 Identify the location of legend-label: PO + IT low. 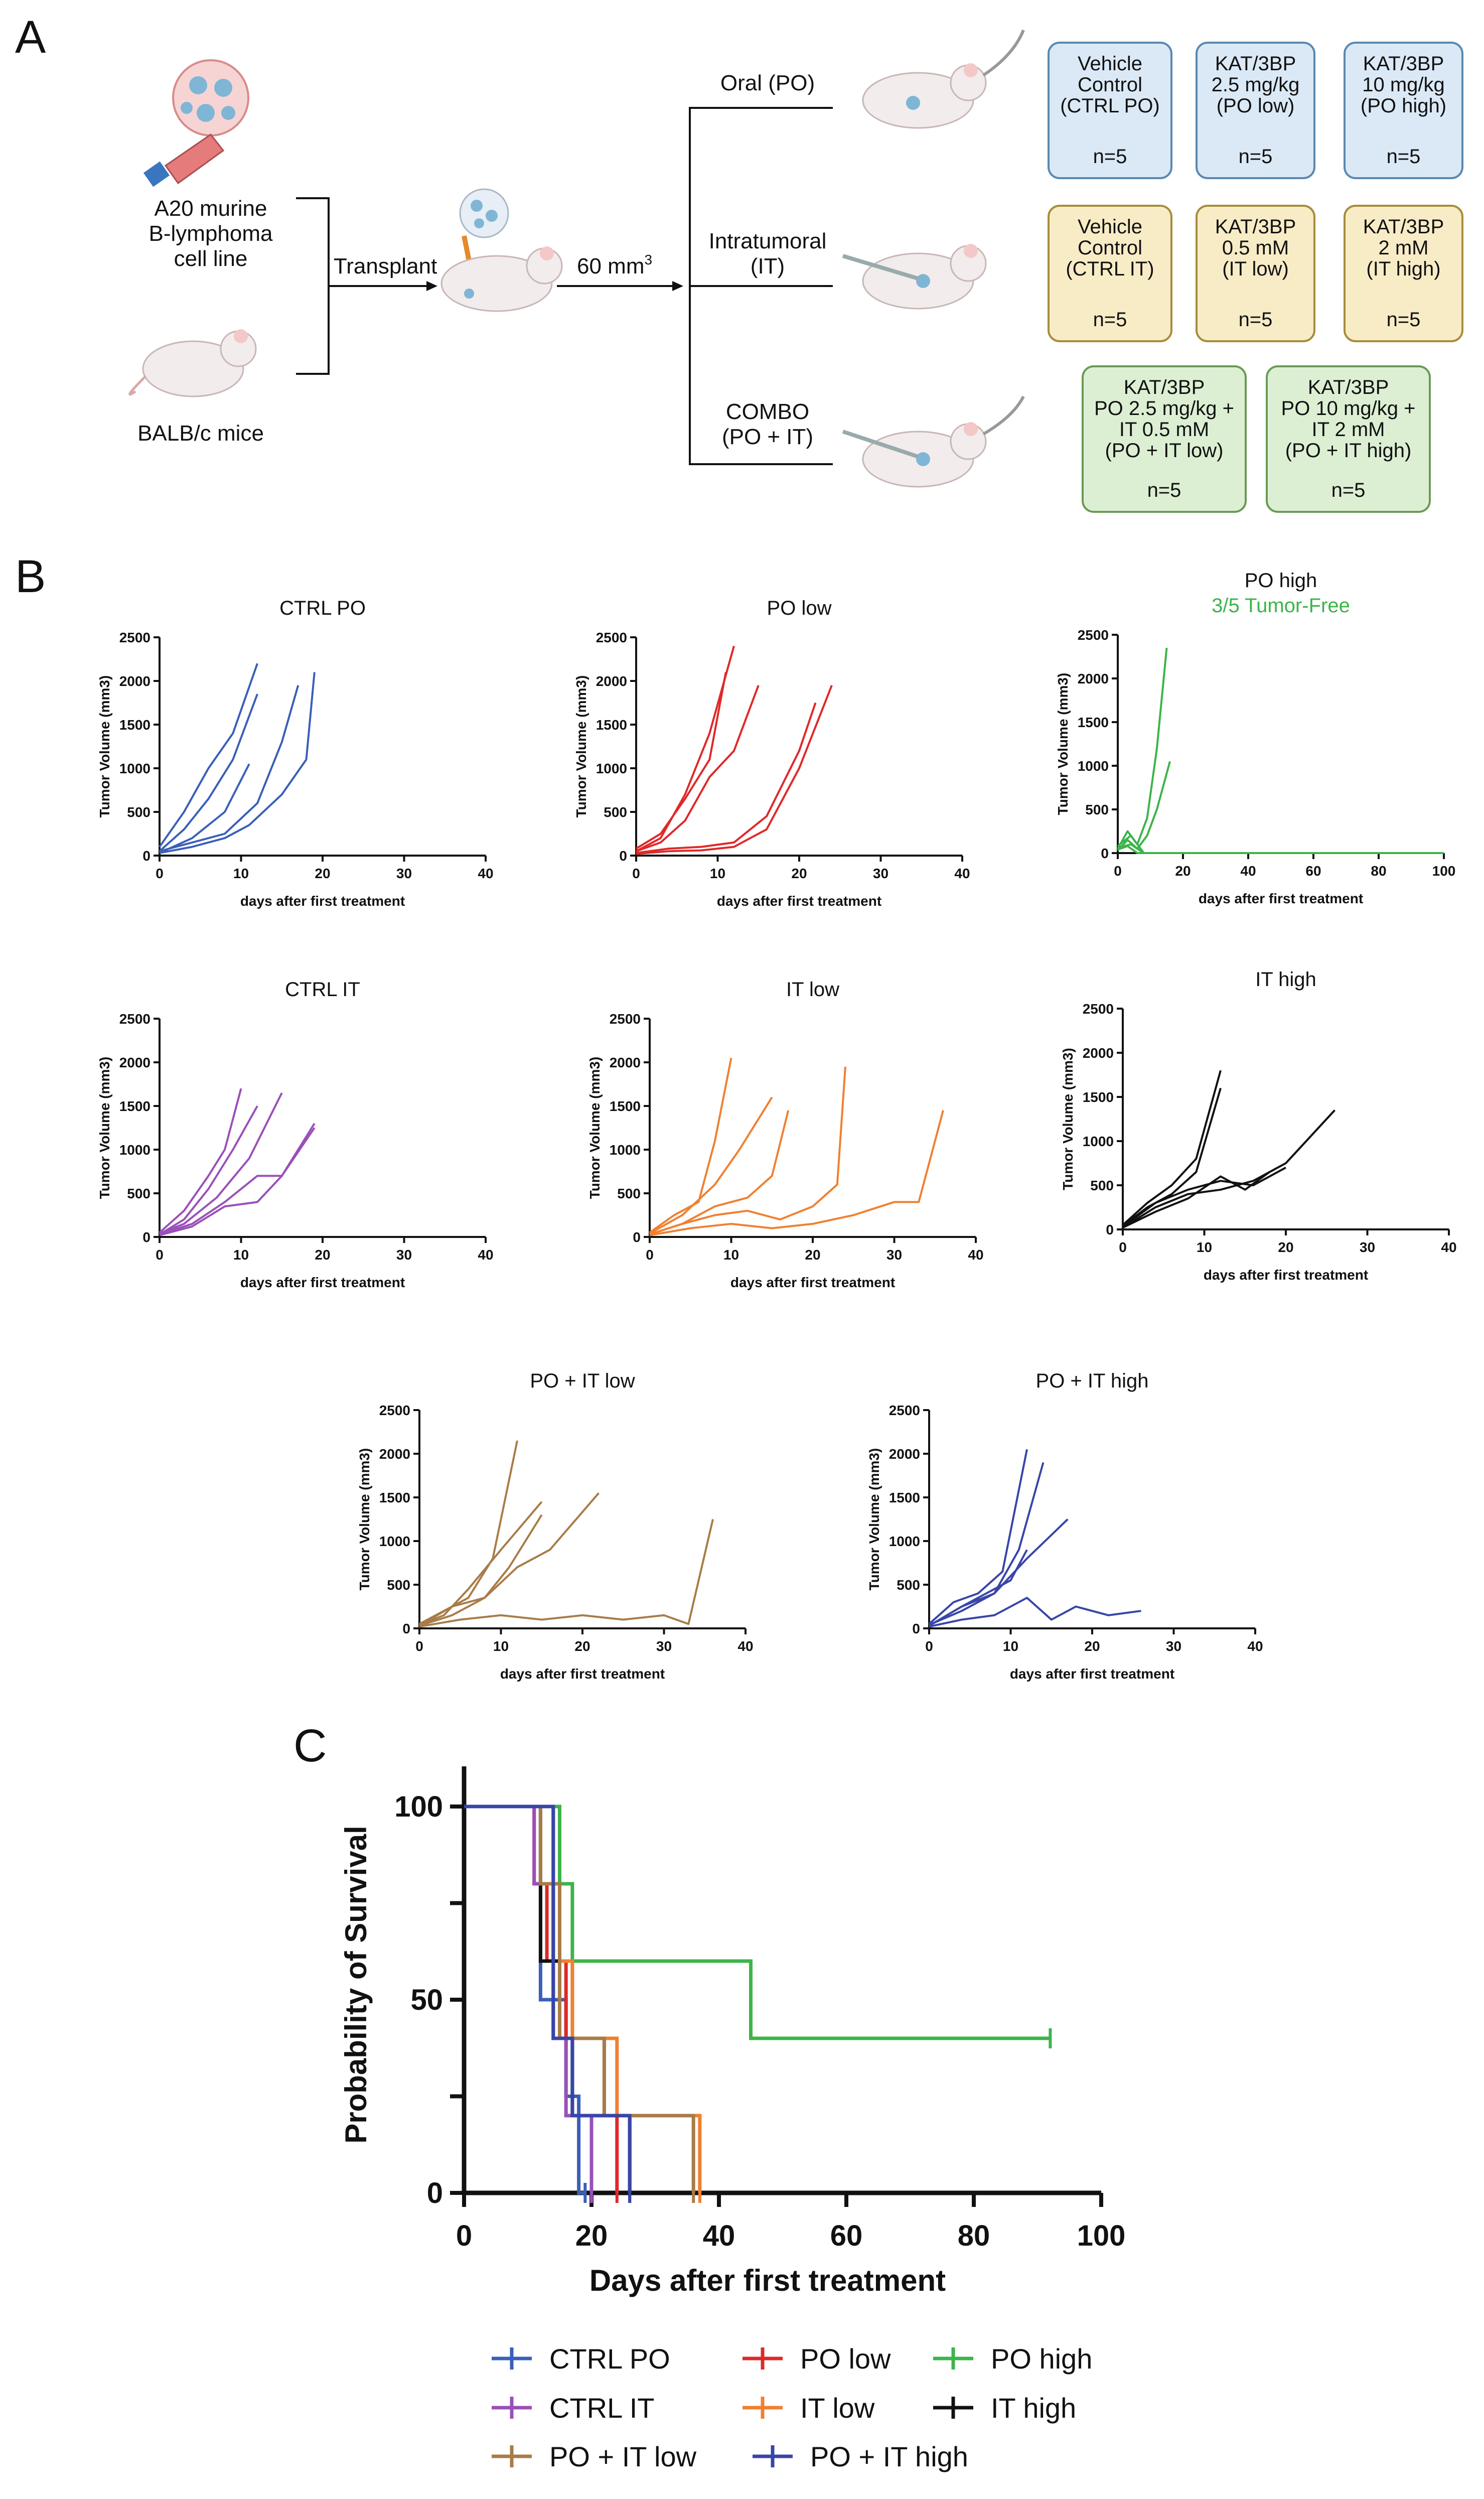
(623, 2456).